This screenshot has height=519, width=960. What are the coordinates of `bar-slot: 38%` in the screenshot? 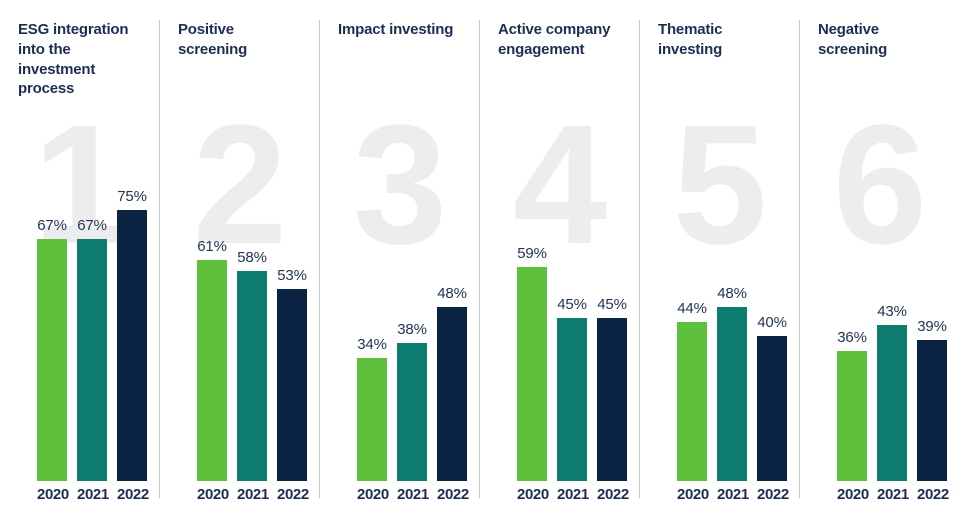 It's located at (412, 401).